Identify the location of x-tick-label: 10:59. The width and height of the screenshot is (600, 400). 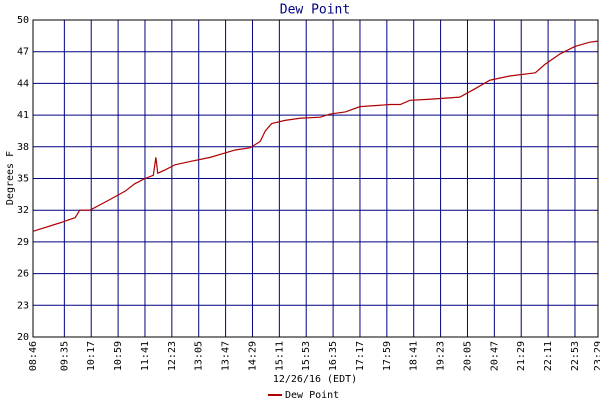
(118, 356).